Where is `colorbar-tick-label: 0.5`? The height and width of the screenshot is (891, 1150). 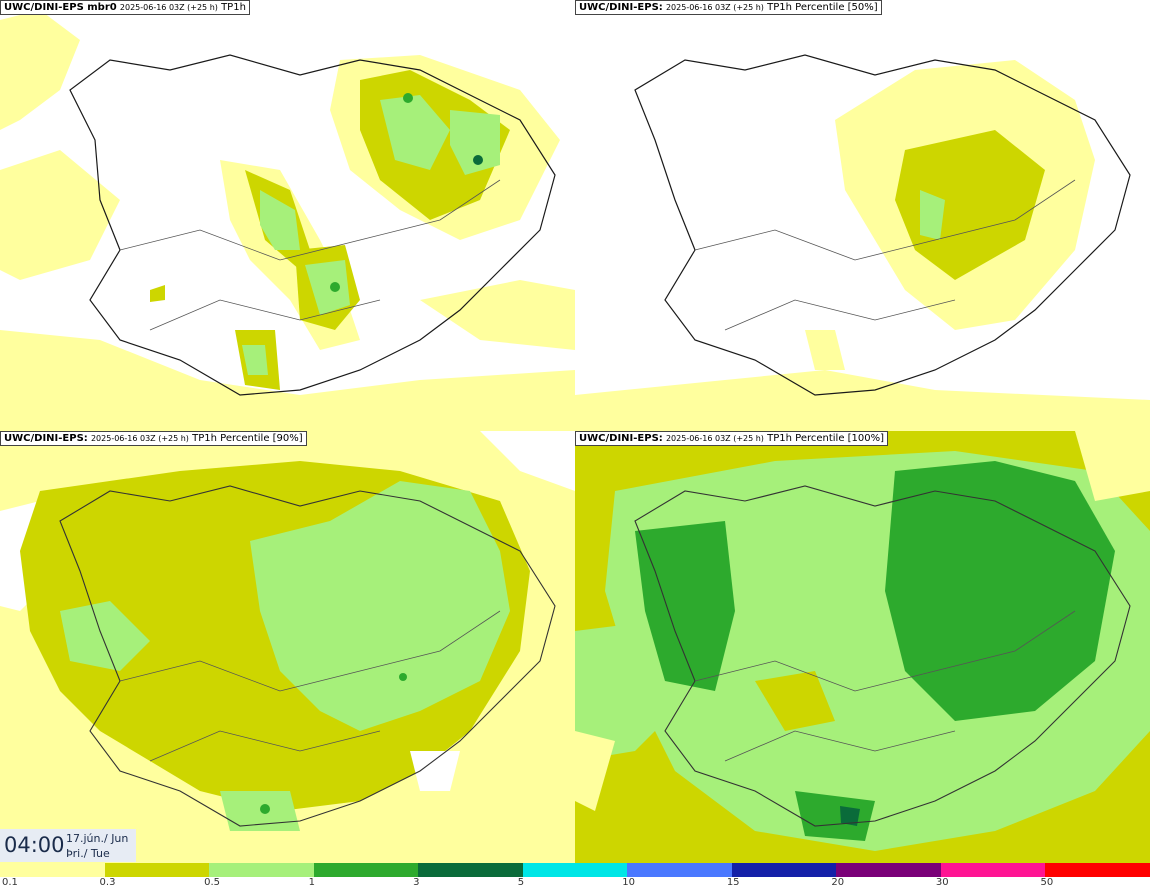
colorbar-tick-label: 0.5 is located at coordinates (212, 882).